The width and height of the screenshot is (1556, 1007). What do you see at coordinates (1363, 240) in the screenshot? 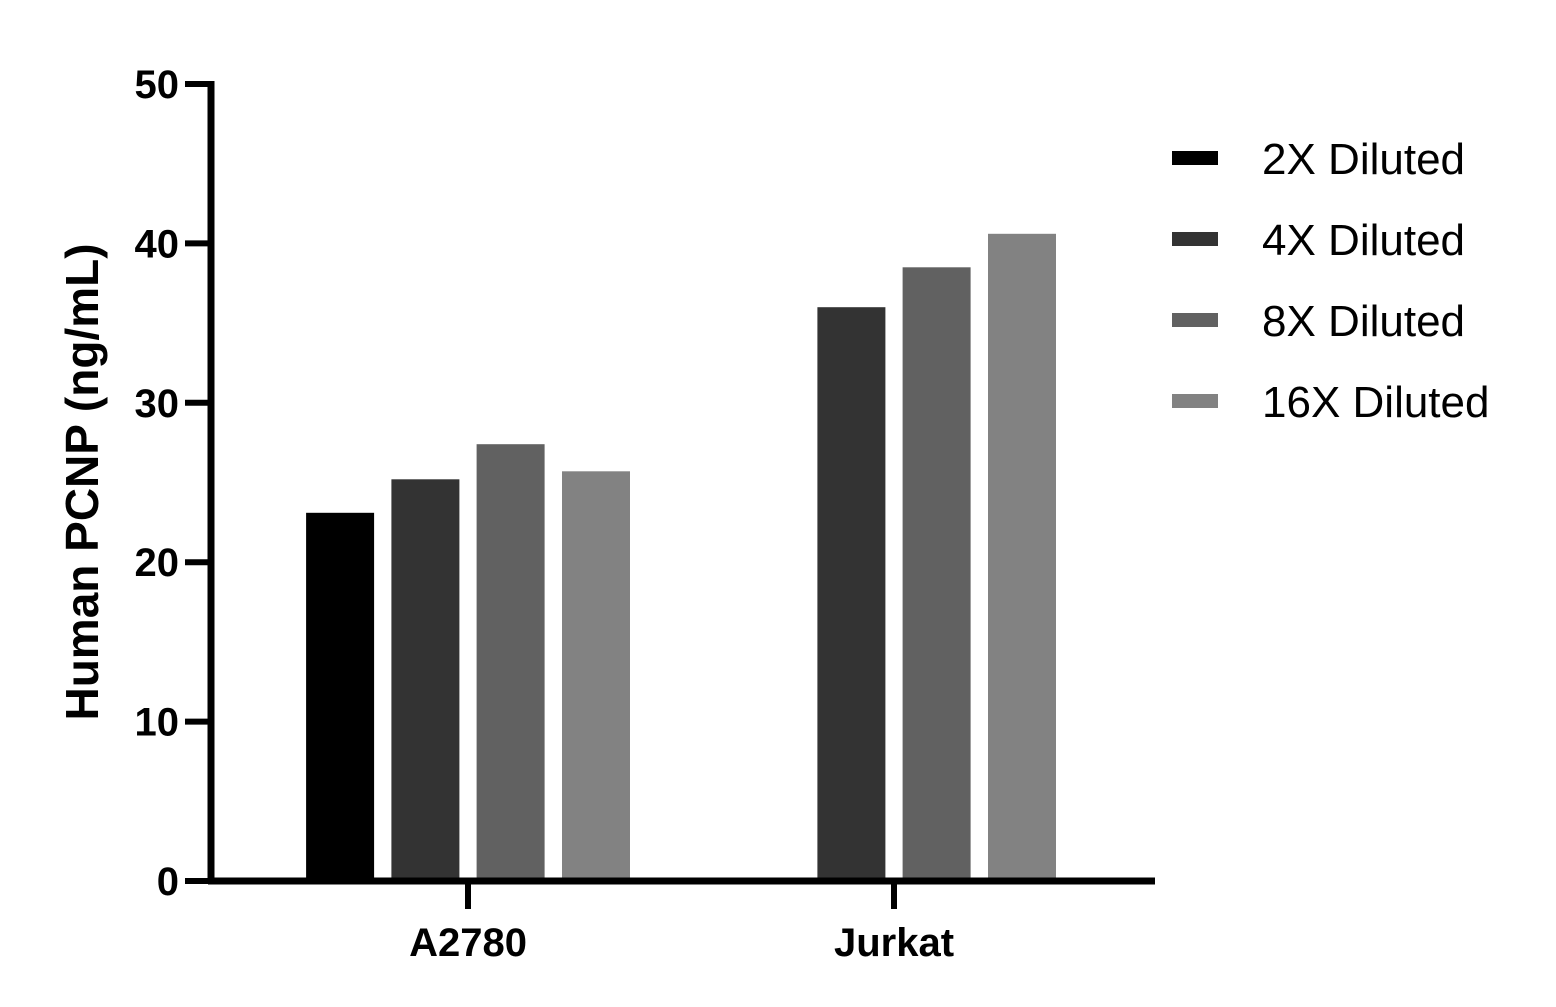
I see `legend-label: 4X Diluted` at bounding box center [1363, 240].